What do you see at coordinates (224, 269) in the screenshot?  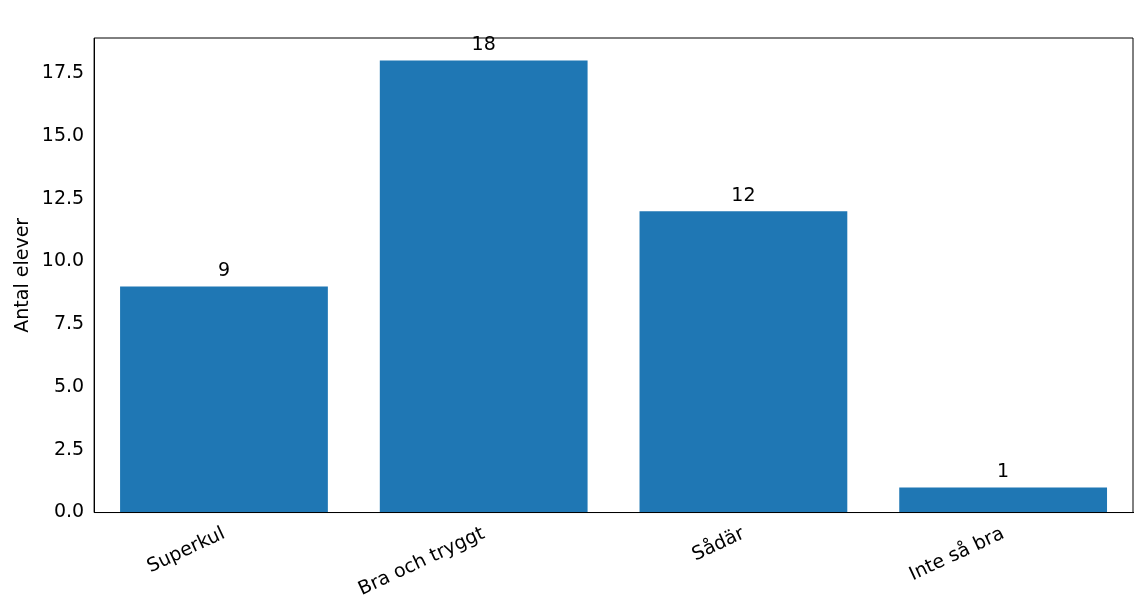 I see `data-label: 9` at bounding box center [224, 269].